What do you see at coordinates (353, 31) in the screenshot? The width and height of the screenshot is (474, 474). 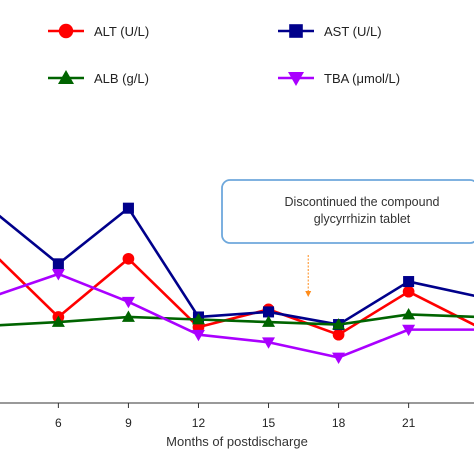 I see `legend-label: AST (U/L)` at bounding box center [353, 31].